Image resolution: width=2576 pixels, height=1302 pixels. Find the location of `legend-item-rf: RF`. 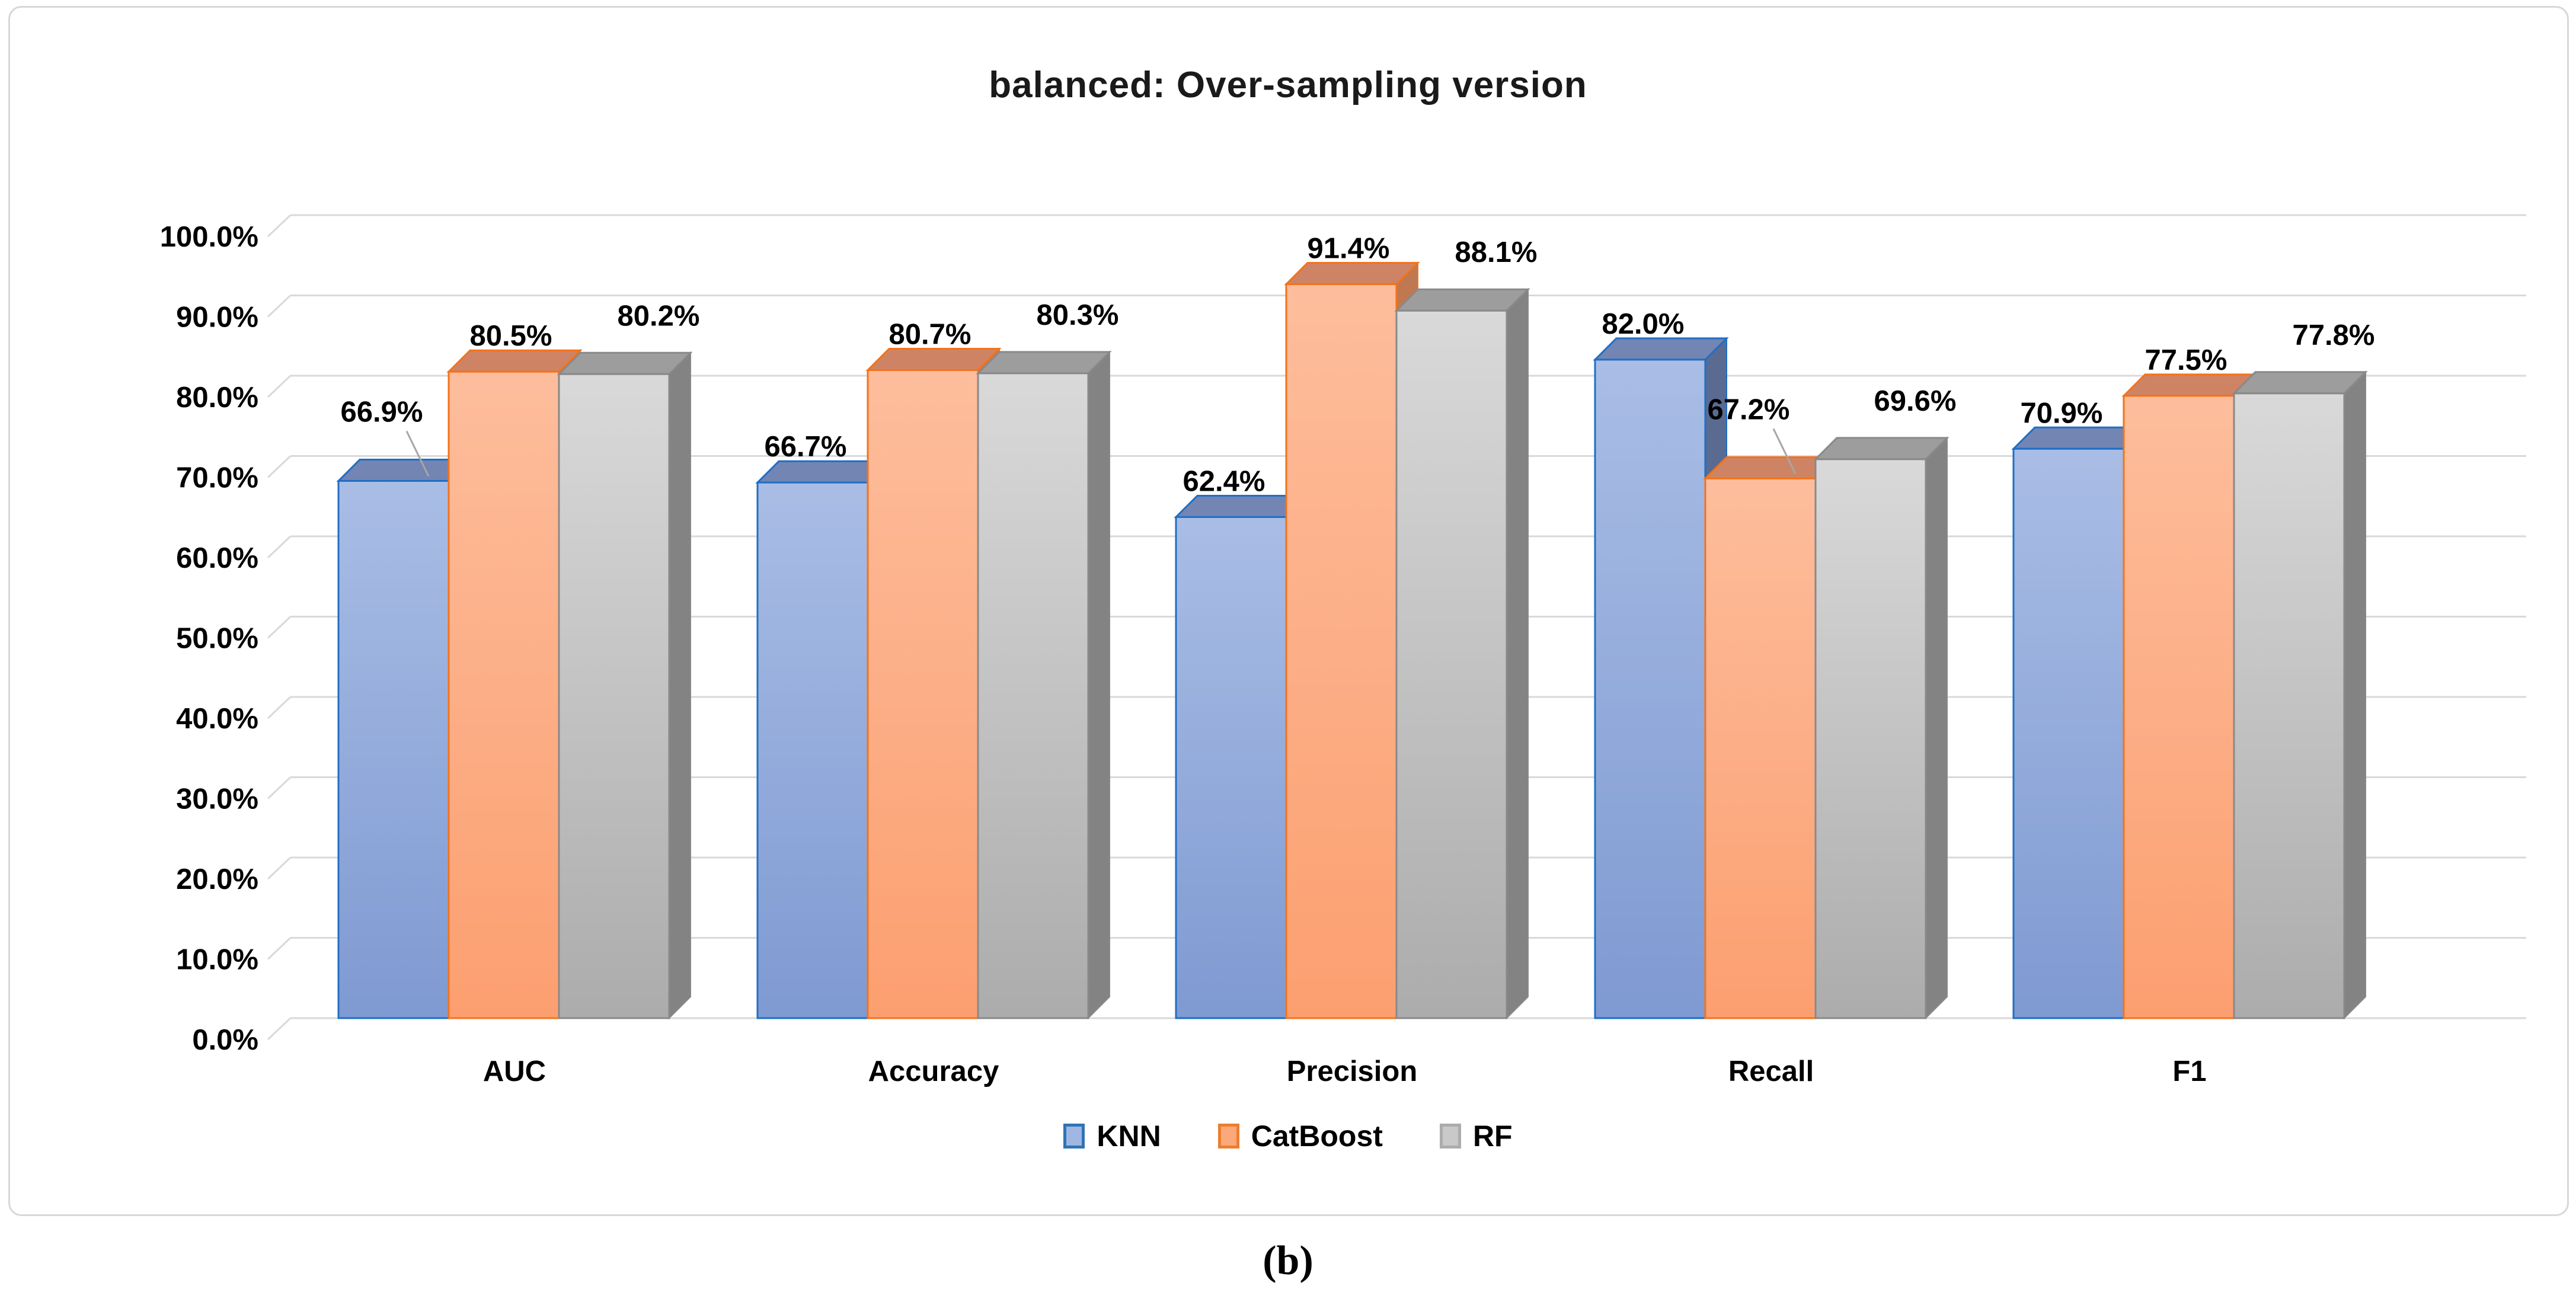

legend-item-rf: RF is located at coordinates (1476, 1136).